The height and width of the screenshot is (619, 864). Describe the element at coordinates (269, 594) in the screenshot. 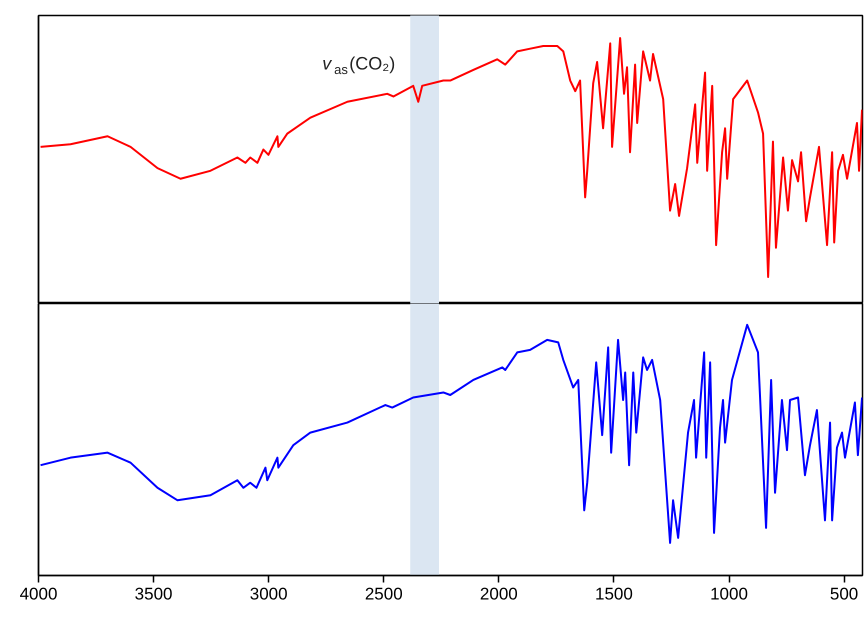

I see `x-tick-label: 3000` at that location.